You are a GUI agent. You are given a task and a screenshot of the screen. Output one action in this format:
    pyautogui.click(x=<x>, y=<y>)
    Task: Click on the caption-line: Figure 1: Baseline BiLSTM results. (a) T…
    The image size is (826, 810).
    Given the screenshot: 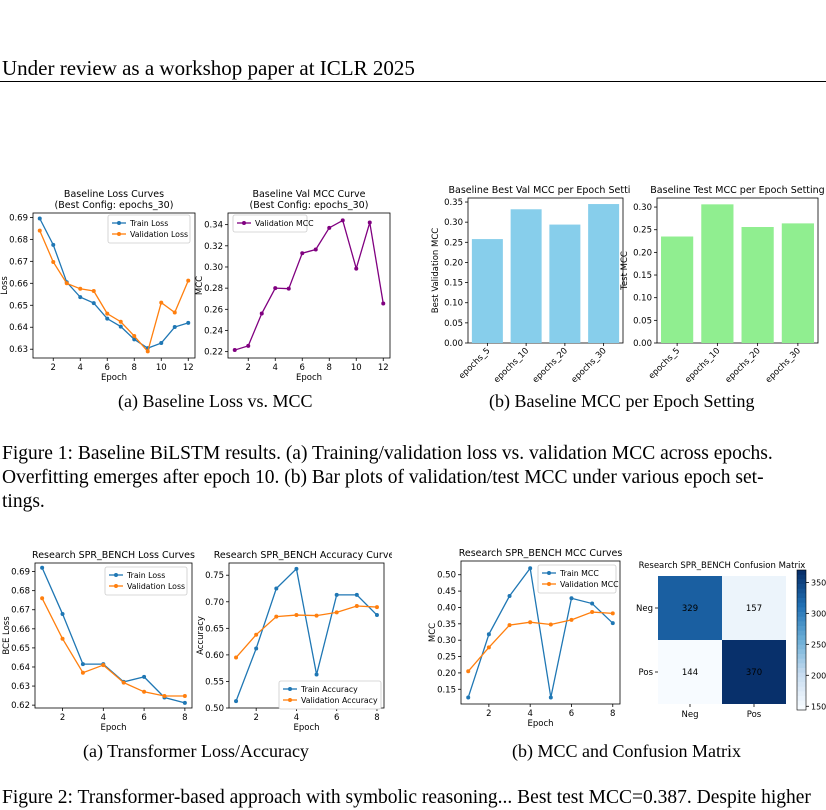 What is the action you would take?
    pyautogui.click(x=387, y=453)
    